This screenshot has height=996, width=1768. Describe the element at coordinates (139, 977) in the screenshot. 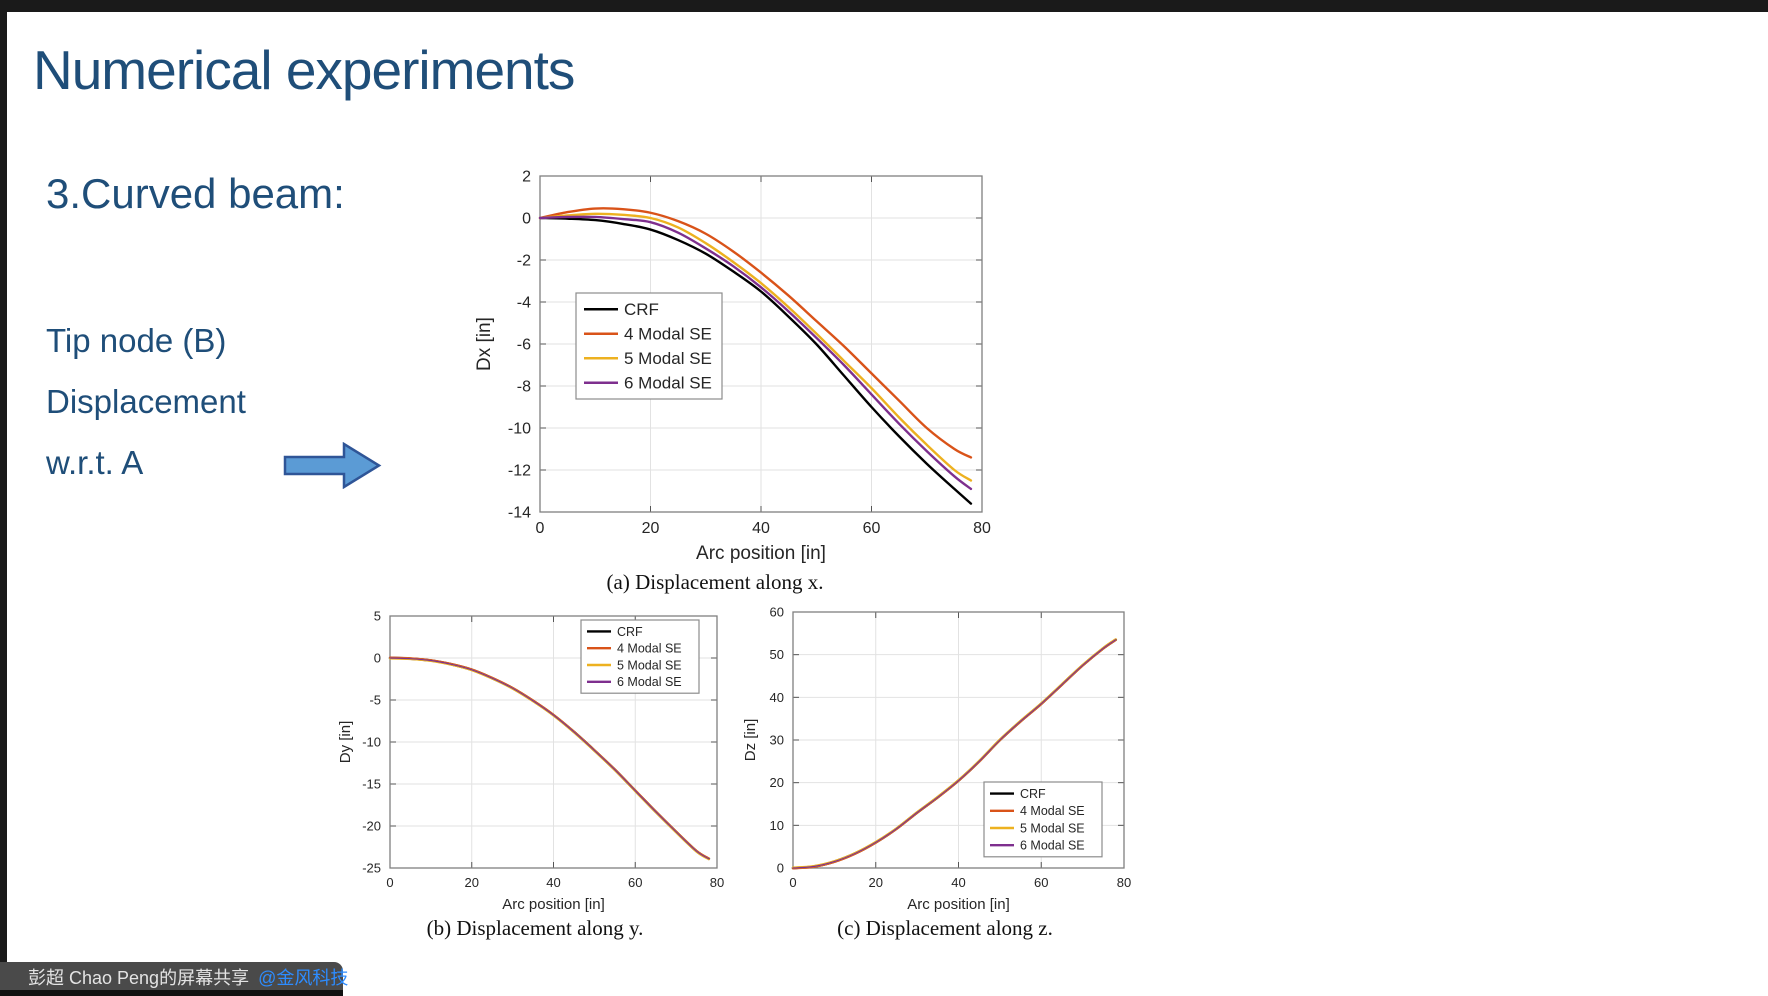

I see `presenter-name-text: 彭超 Chao Peng的屏幕共享` at that location.